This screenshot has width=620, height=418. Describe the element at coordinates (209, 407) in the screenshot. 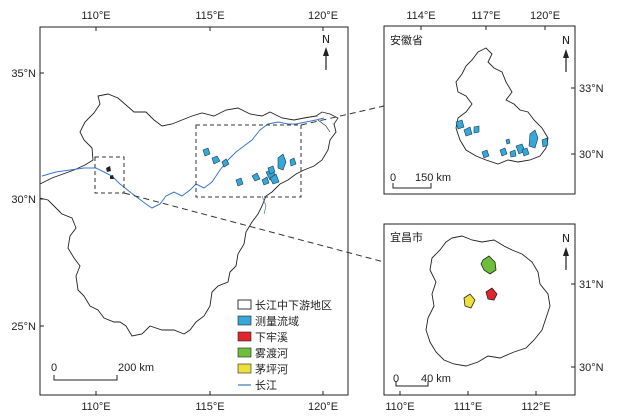

I see `main-bottom-tick-115: 115°E` at that location.